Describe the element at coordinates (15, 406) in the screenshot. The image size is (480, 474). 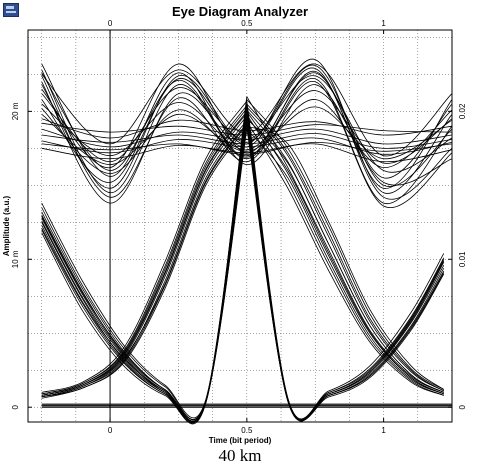
I see `left-tick-label: 0` at that location.